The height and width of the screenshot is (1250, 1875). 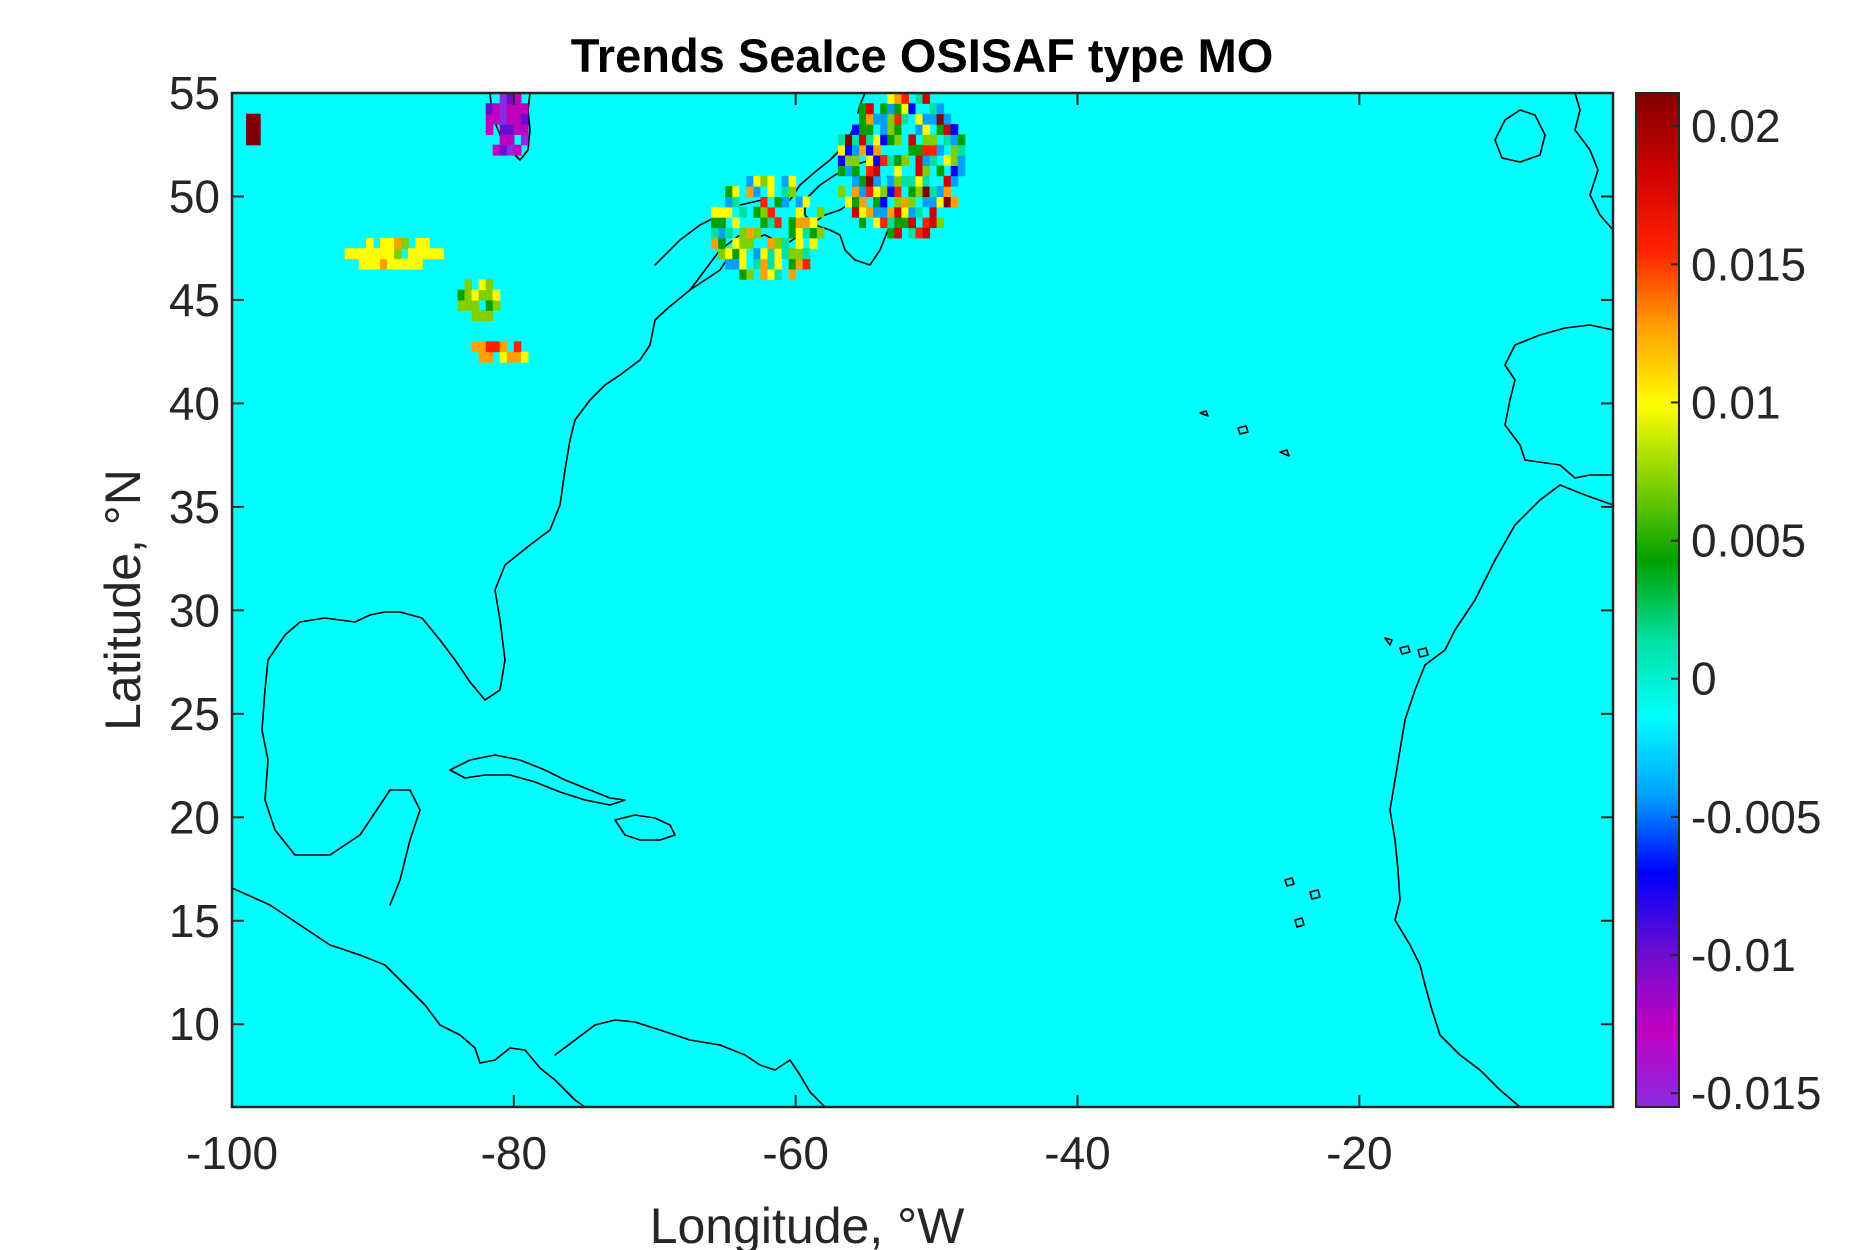 I want to click on x-tick-label: -60, so click(x=795, y=1153).